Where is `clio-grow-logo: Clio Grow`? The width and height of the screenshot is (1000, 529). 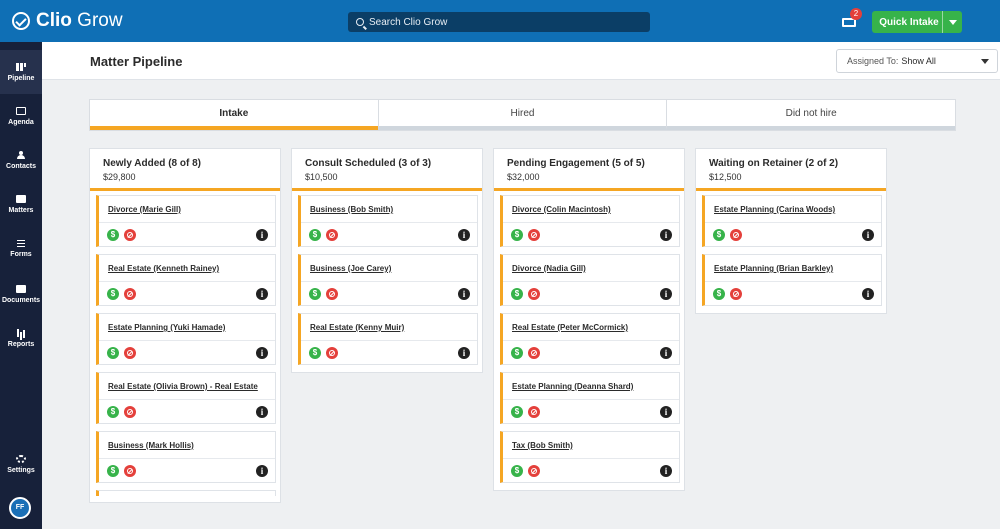
clio-grow-logo: Clio Grow is located at coordinates (67, 21).